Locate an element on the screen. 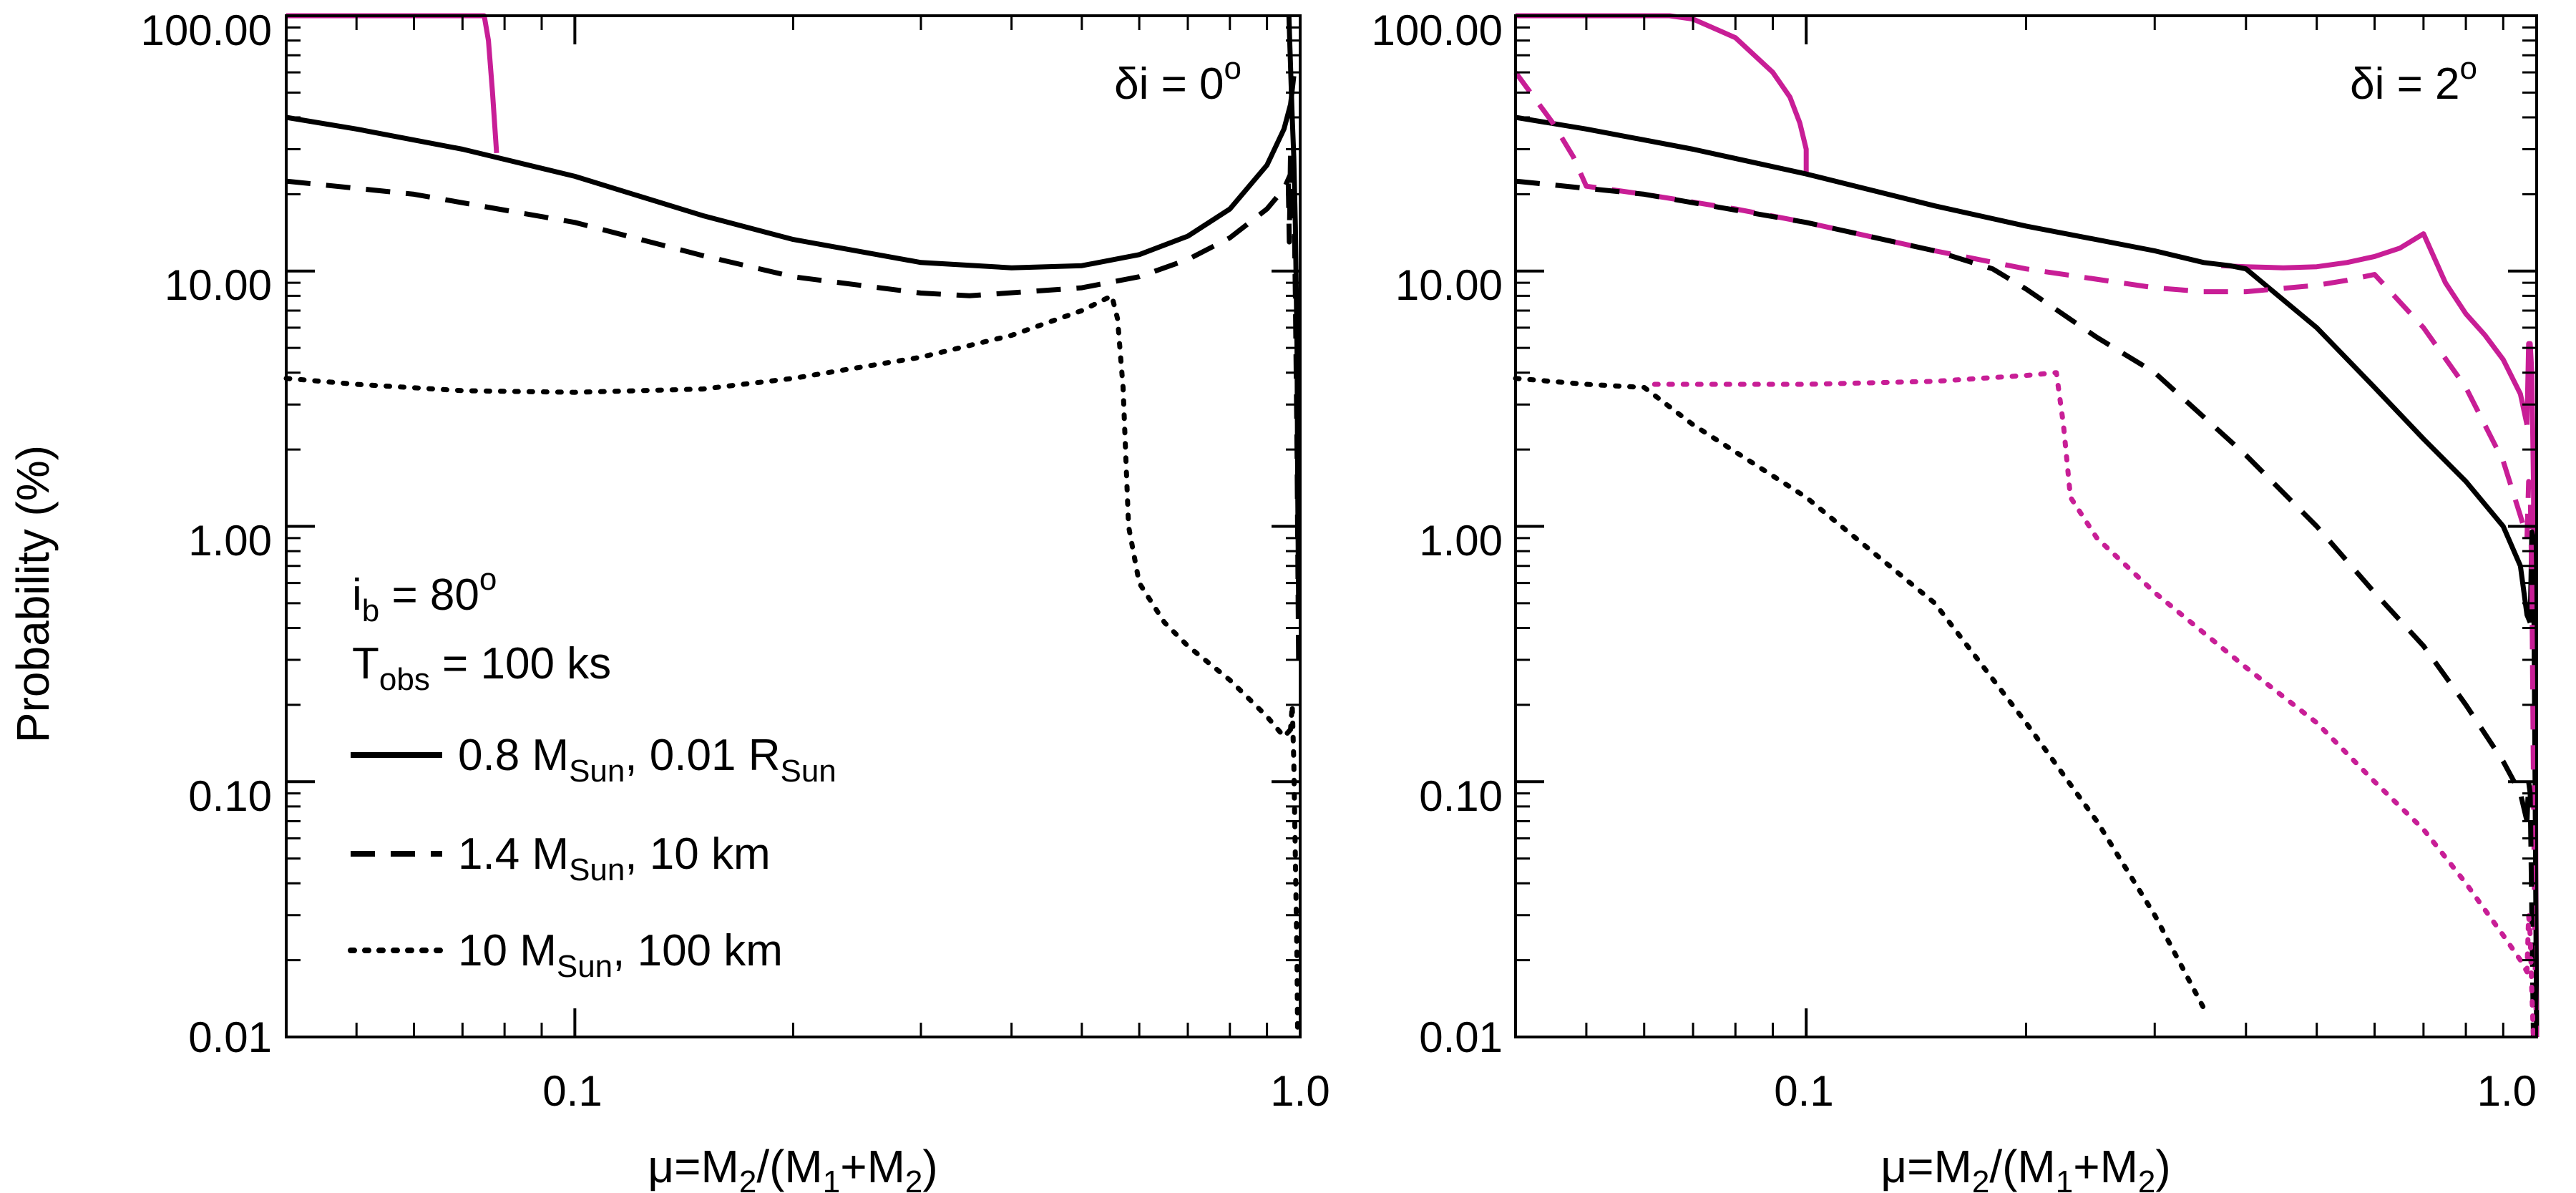  left-panel-title: δi = 0o is located at coordinates (1177, 80).